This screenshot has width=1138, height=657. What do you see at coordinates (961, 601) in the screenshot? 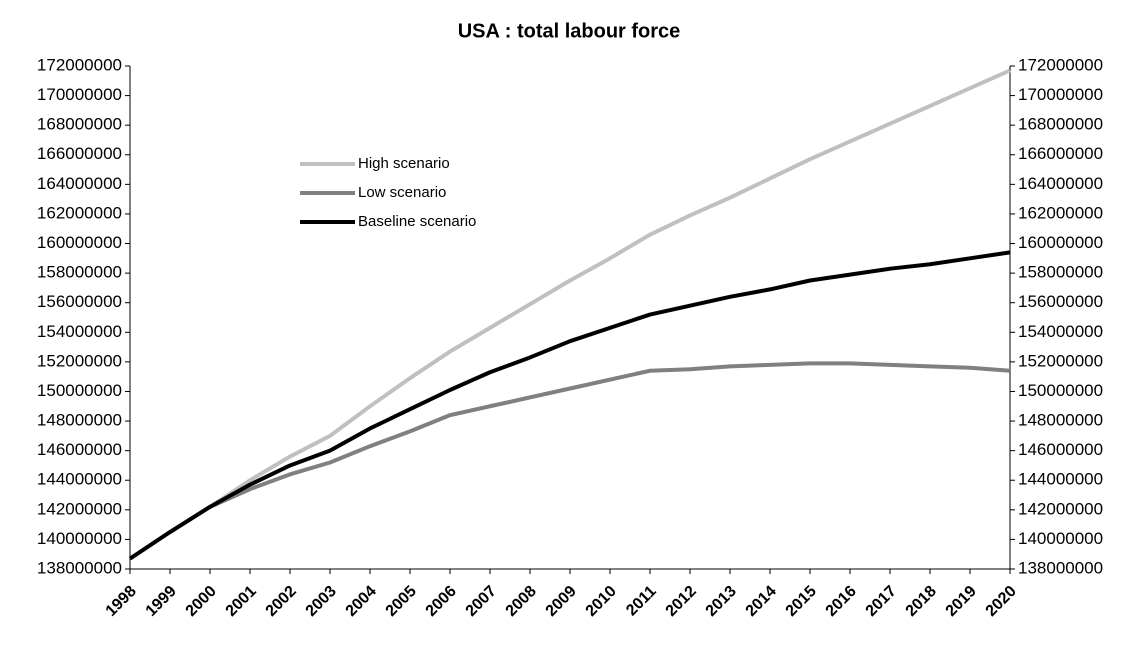
I see `x-tick-label: 2019` at bounding box center [961, 601].